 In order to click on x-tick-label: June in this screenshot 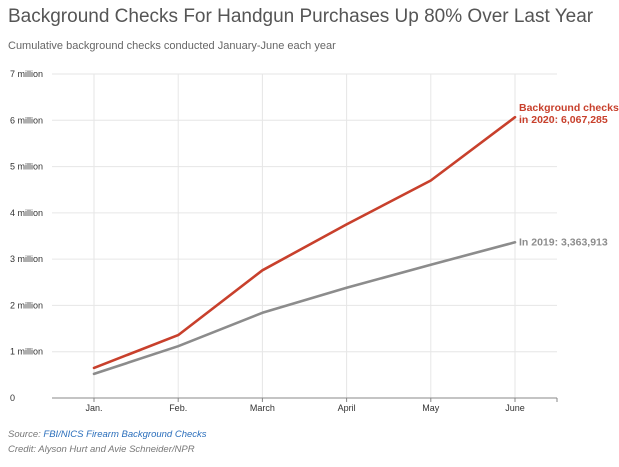, I will do `click(515, 408)`.